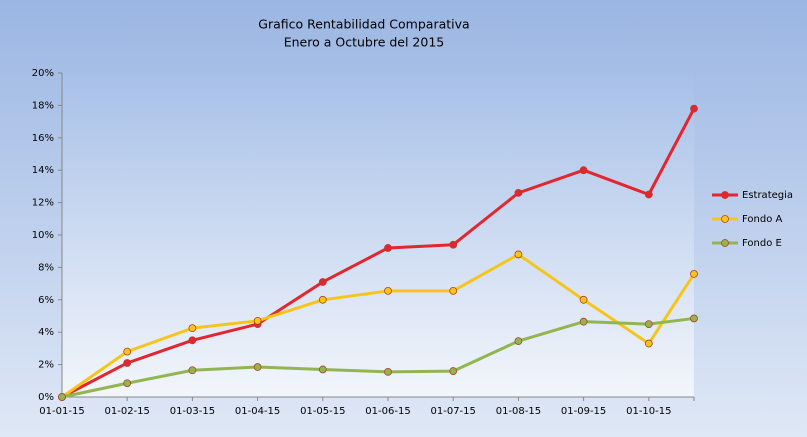 The width and height of the screenshot is (807, 437). What do you see at coordinates (257, 411) in the screenshot?
I see `x-tick-label: 01-04-15` at bounding box center [257, 411].